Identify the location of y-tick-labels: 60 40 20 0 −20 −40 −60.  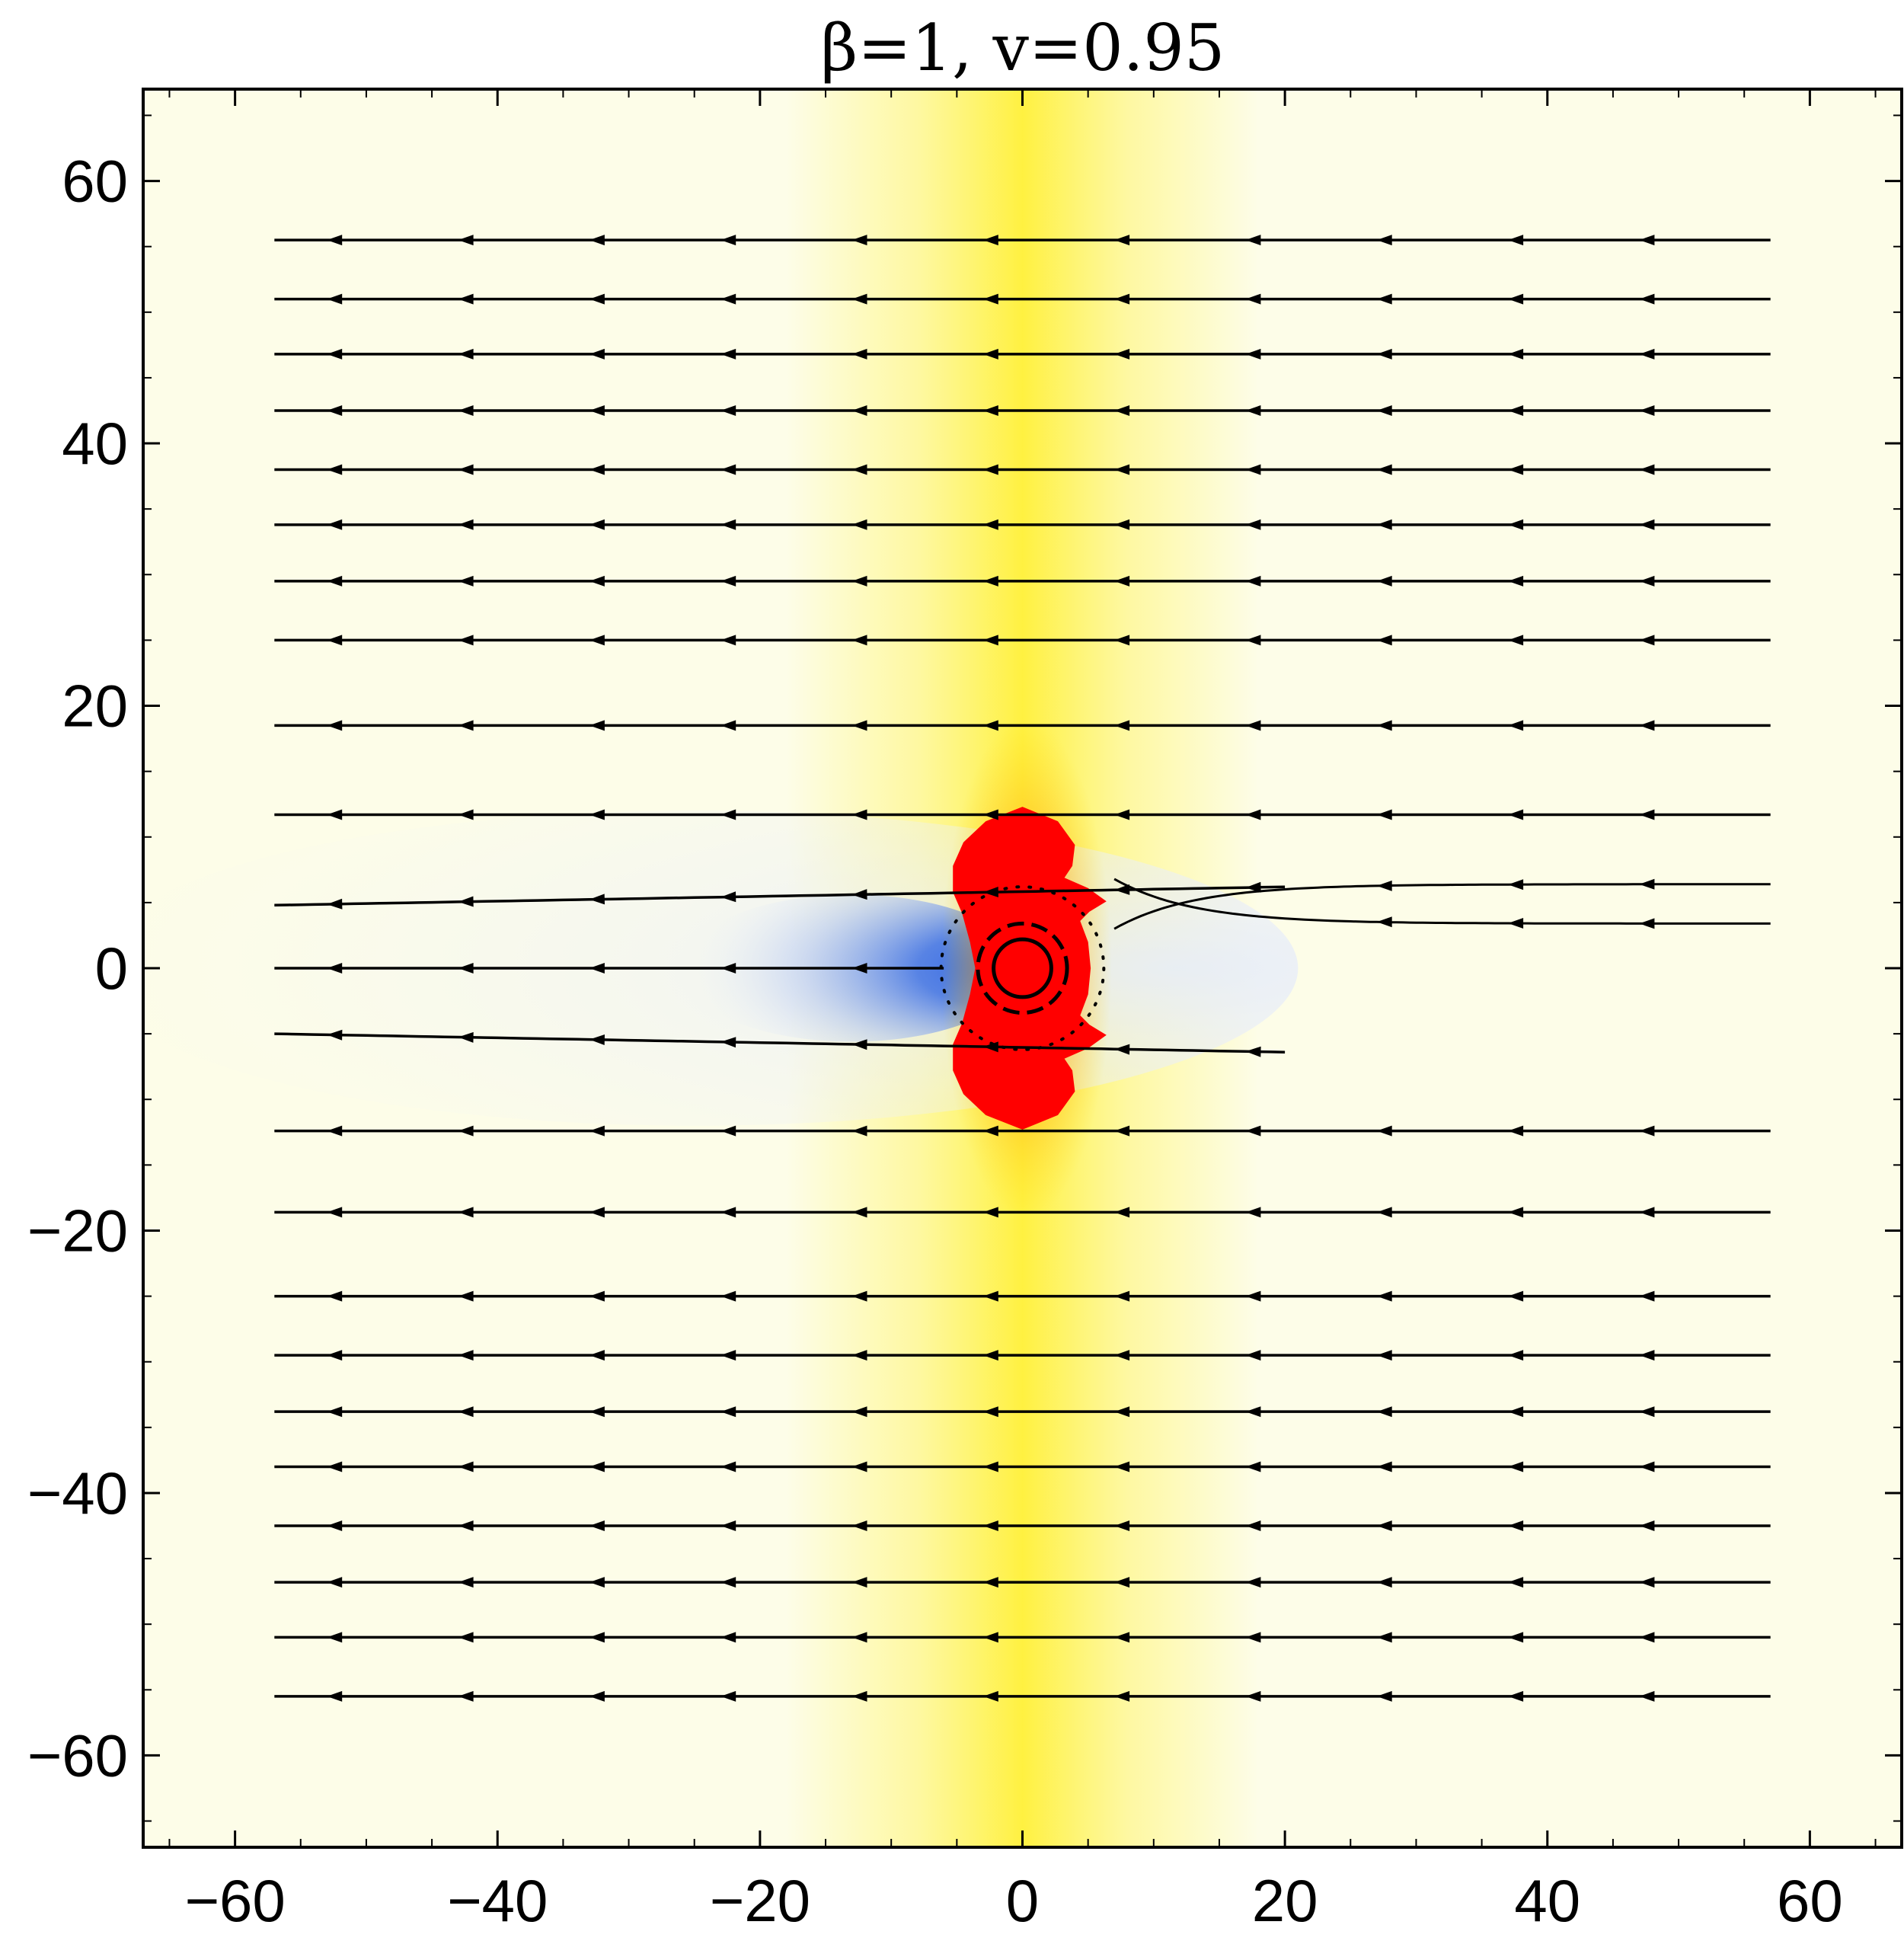
(77, 968).